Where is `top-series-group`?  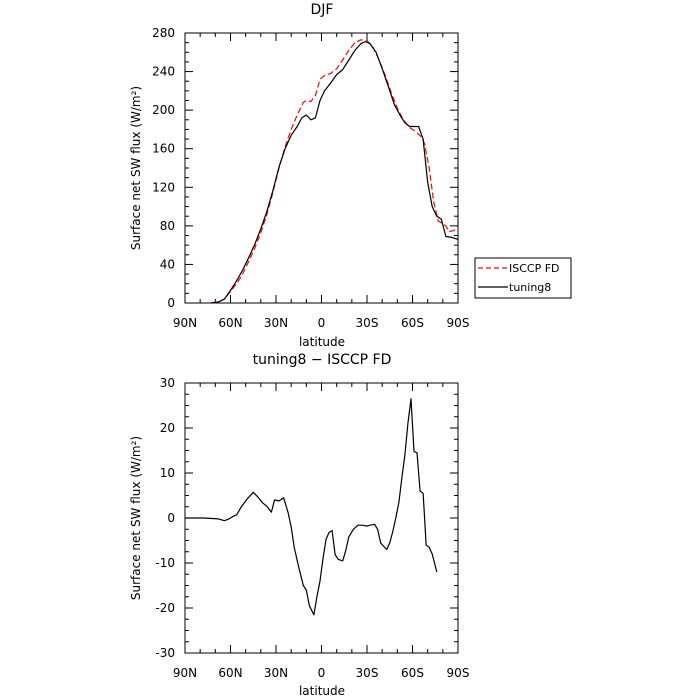
top-series-group is located at coordinates (334, 171).